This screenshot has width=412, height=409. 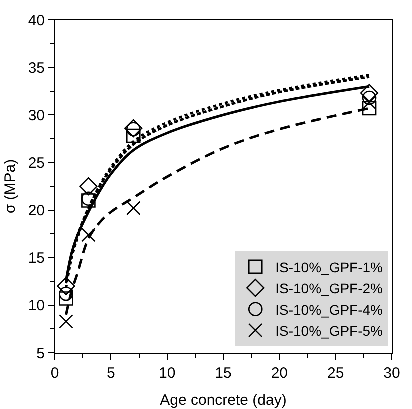 I want to click on y-tick-label: 5, so click(x=40, y=353).